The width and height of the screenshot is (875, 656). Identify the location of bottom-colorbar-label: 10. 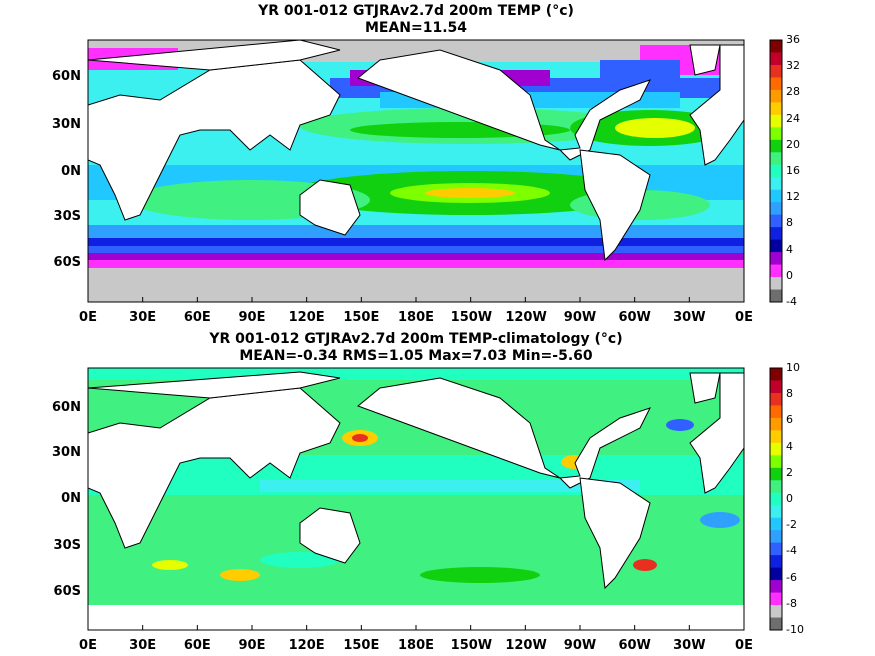
(793, 367).